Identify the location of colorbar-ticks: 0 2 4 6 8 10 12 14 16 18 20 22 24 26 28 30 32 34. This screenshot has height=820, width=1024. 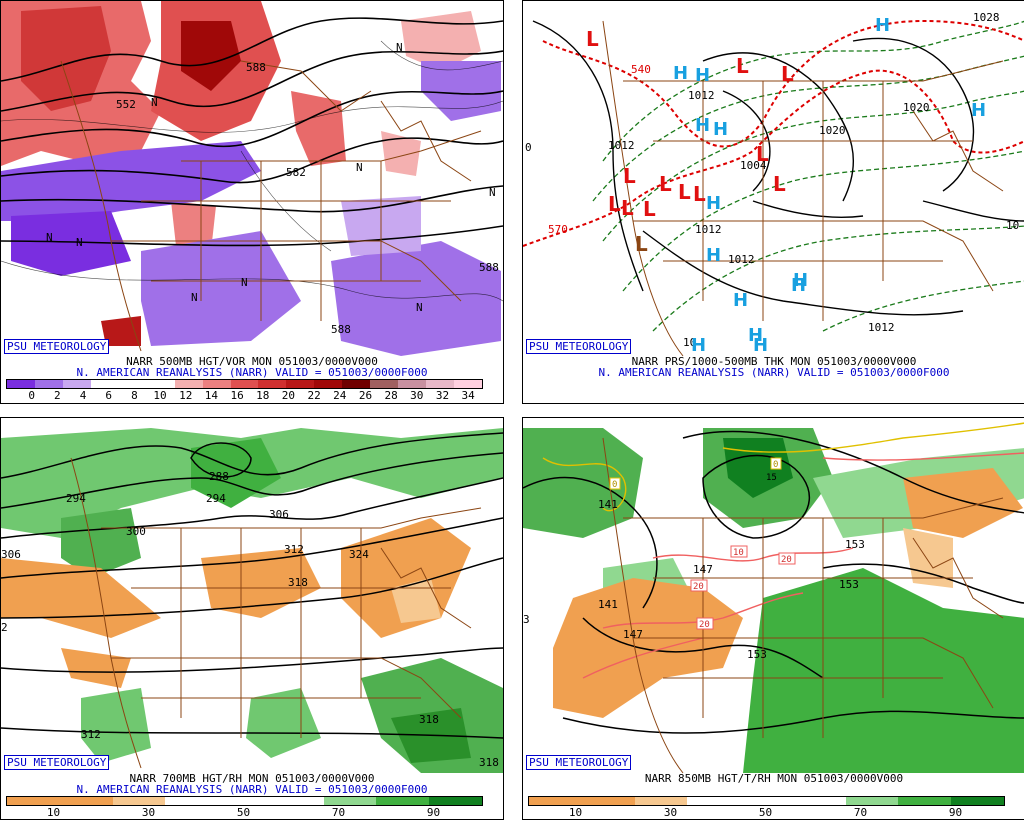
(243, 395).